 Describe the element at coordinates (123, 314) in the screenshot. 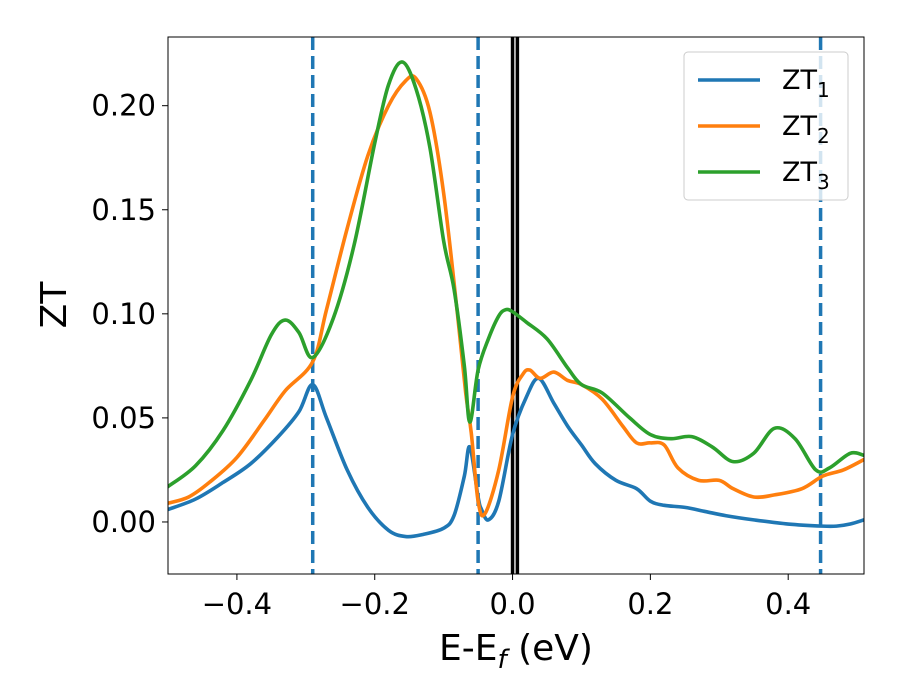

I see `y-tick-label: 0.10` at that location.